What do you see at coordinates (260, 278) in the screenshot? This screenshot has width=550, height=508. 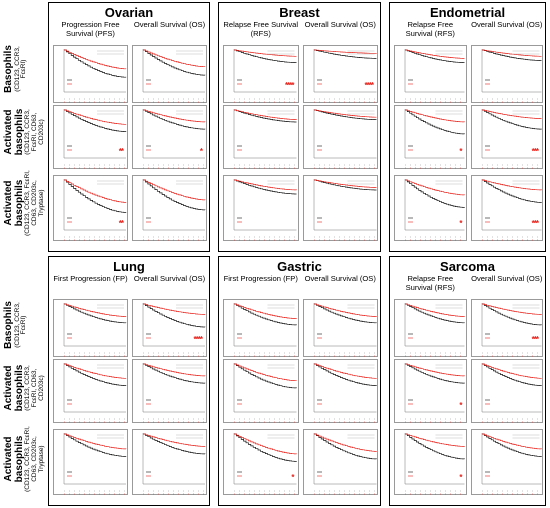 I see `column-header: First Progression (FP)` at bounding box center [260, 278].